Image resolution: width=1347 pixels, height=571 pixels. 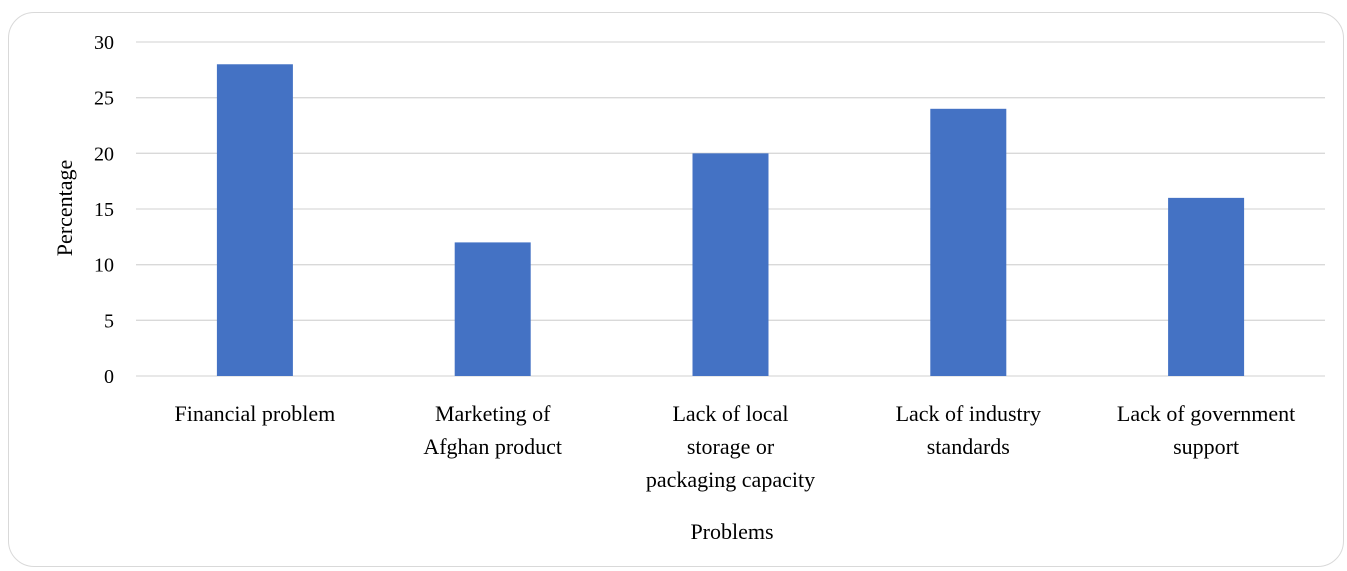 What do you see at coordinates (968, 430) in the screenshot?
I see `x-category-label: Lack of industry standards` at bounding box center [968, 430].